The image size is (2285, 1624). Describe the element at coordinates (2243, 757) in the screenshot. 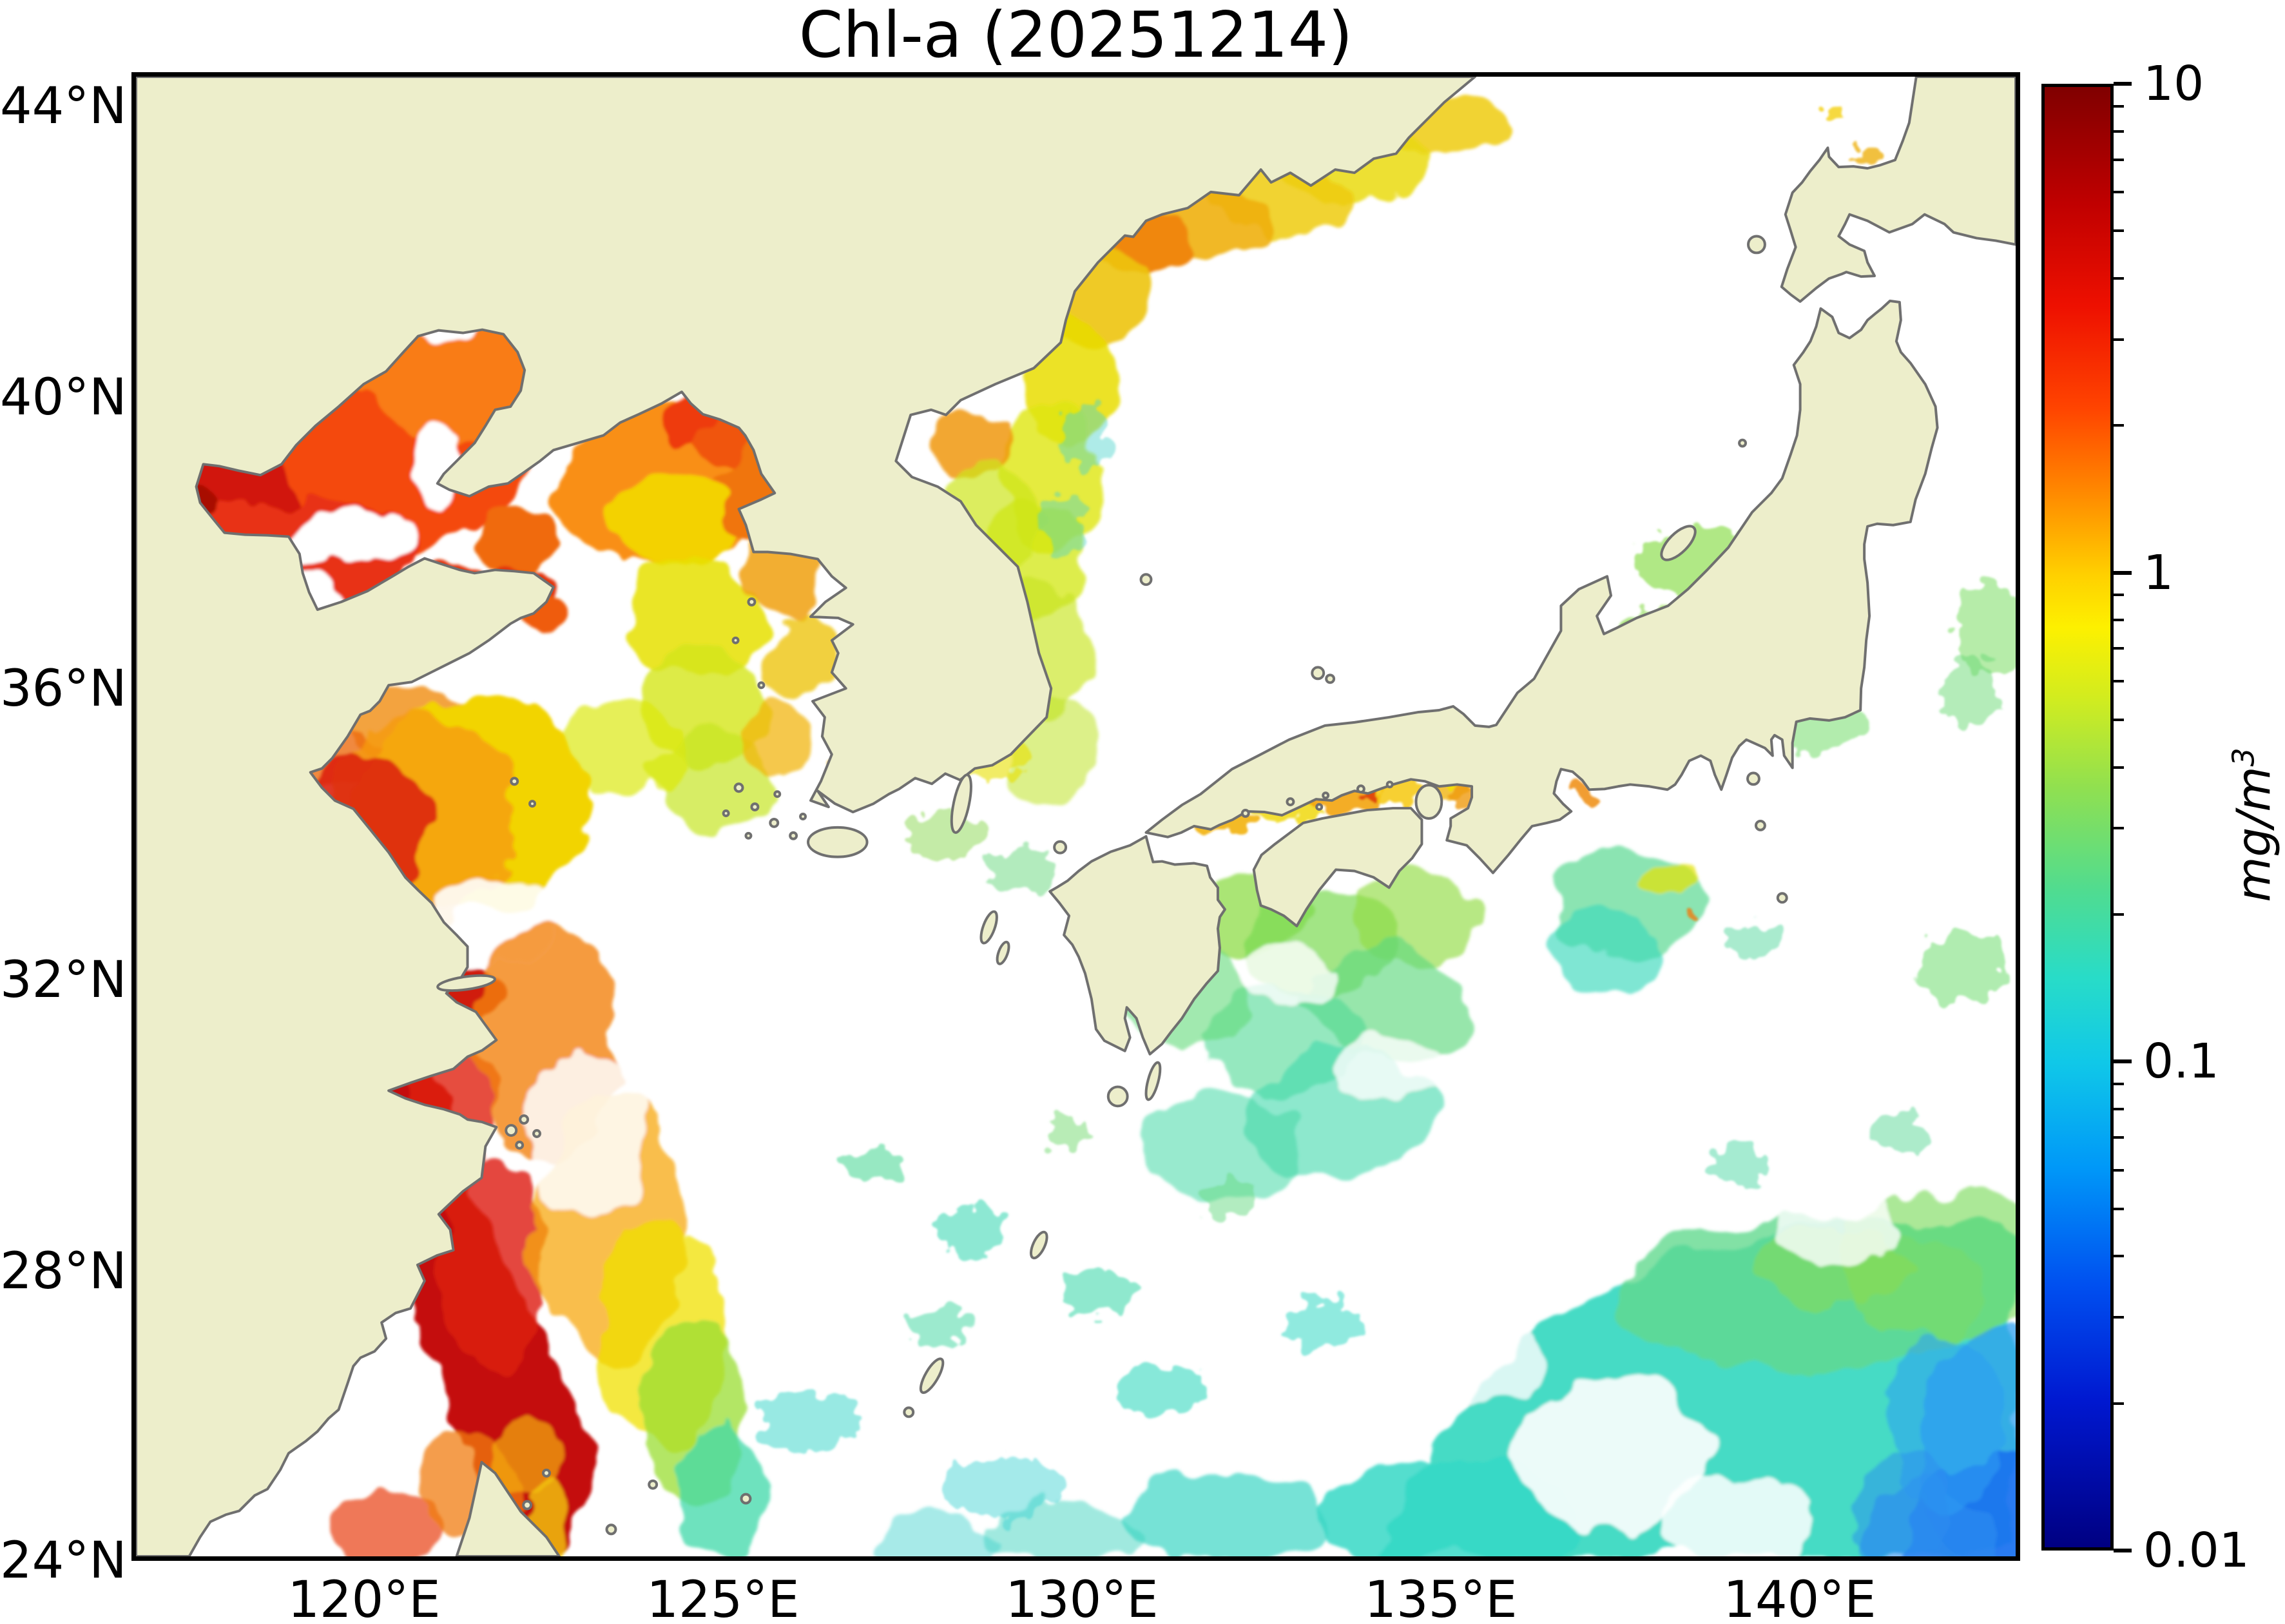

I see `unit-exponent: 3` at that location.